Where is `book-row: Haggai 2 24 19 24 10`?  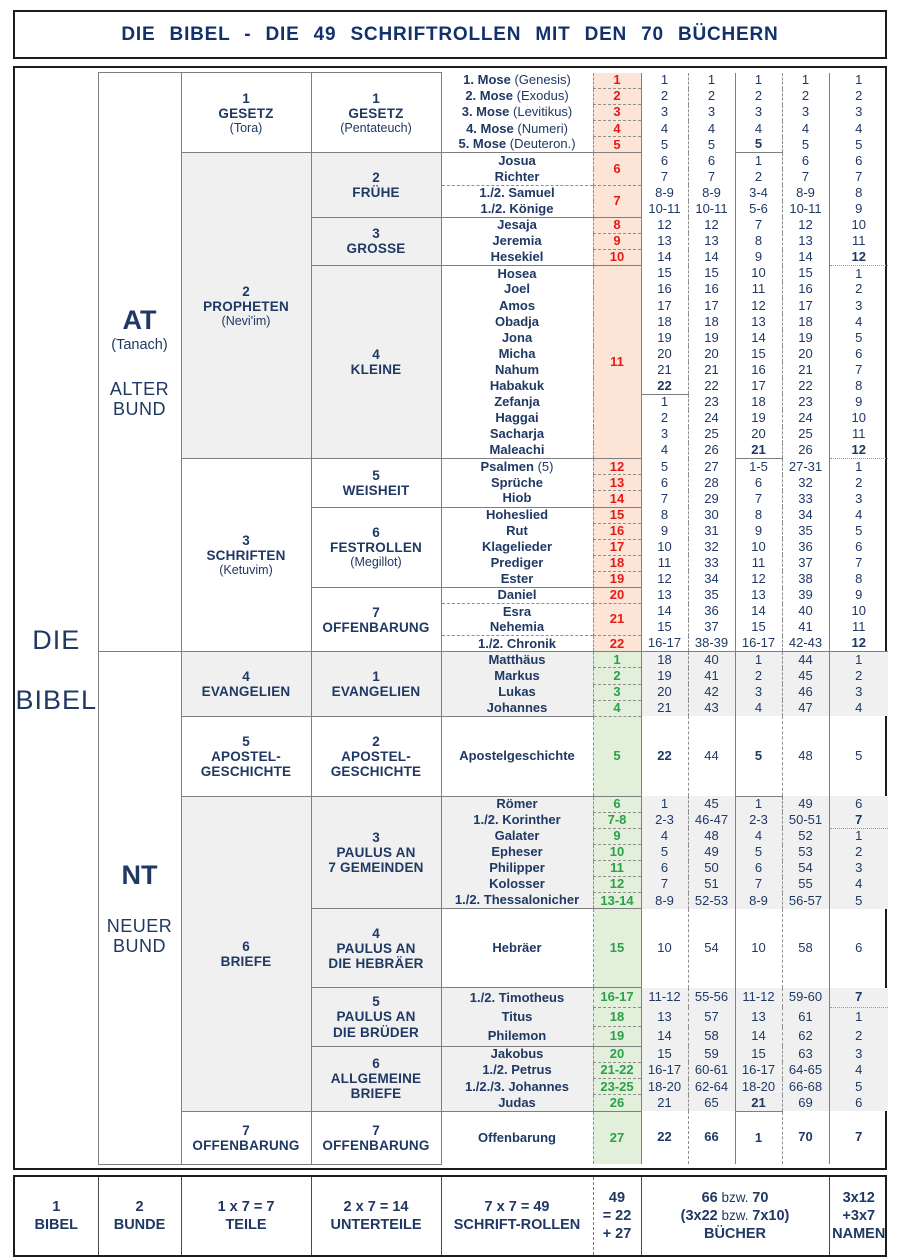 book-row: Haggai 2 24 19 24 10 is located at coordinates (451, 418).